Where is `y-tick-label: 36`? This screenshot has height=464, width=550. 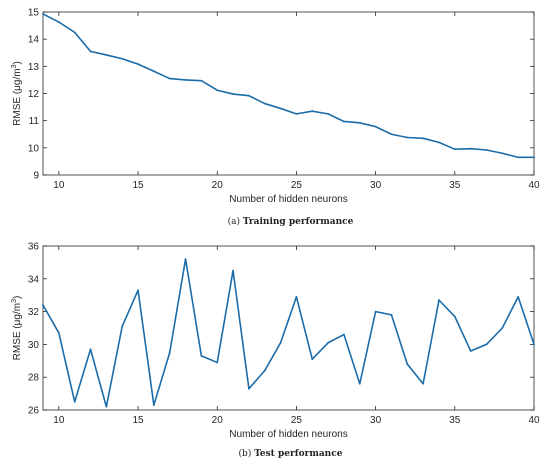
y-tick-label: 36 is located at coordinates (34, 247).